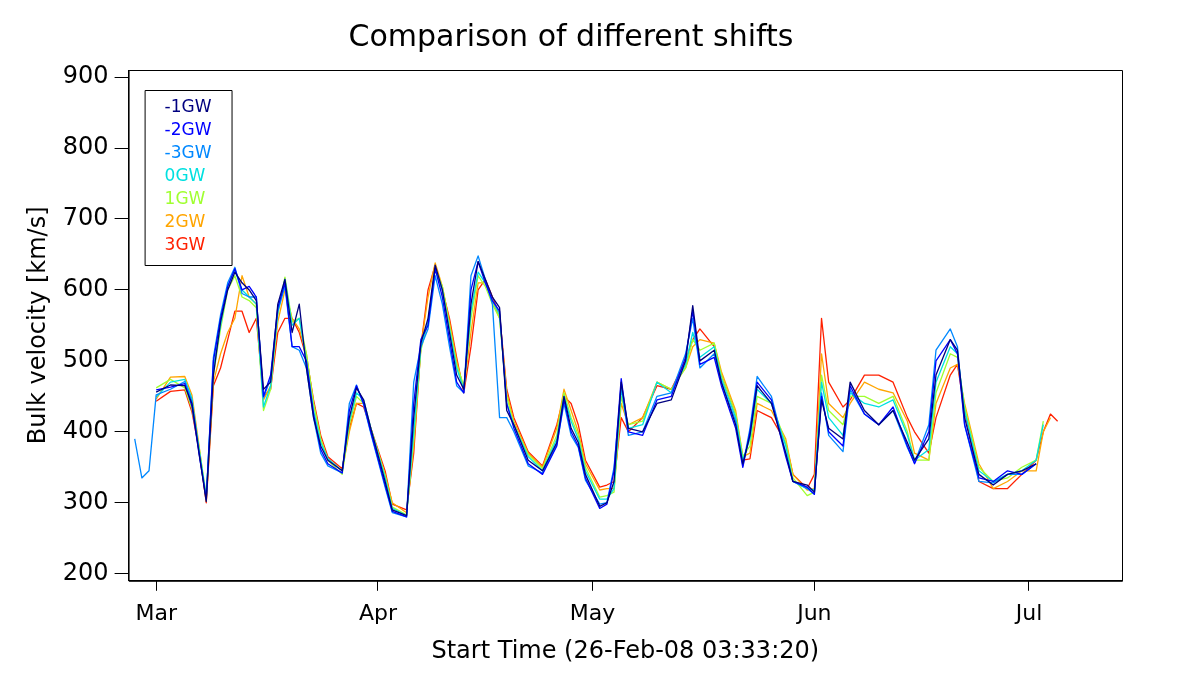 The image size is (1200, 680). Describe the element at coordinates (156, 612) in the screenshot. I see `x-tick-label: Mar` at that location.